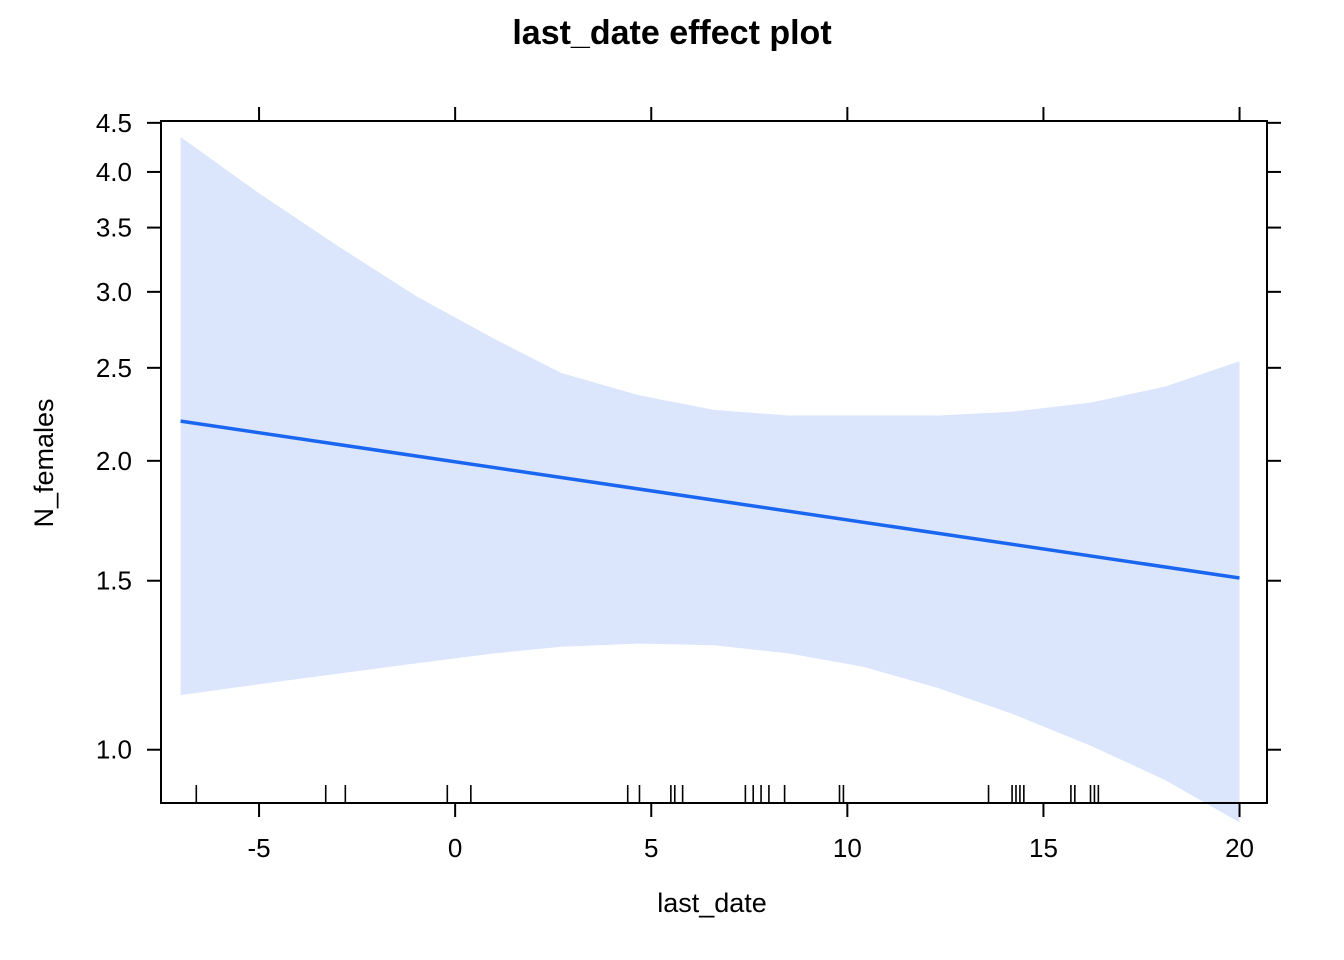 Image resolution: width=1344 pixels, height=960 pixels. I want to click on rug-layer, so click(647, 794).